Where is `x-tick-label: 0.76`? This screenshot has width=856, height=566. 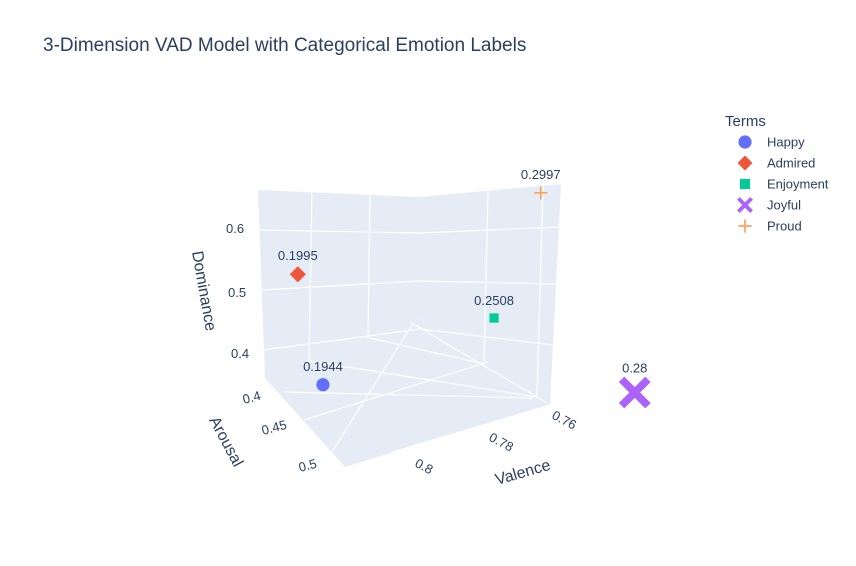
x-tick-label: 0.76 is located at coordinates (564, 419).